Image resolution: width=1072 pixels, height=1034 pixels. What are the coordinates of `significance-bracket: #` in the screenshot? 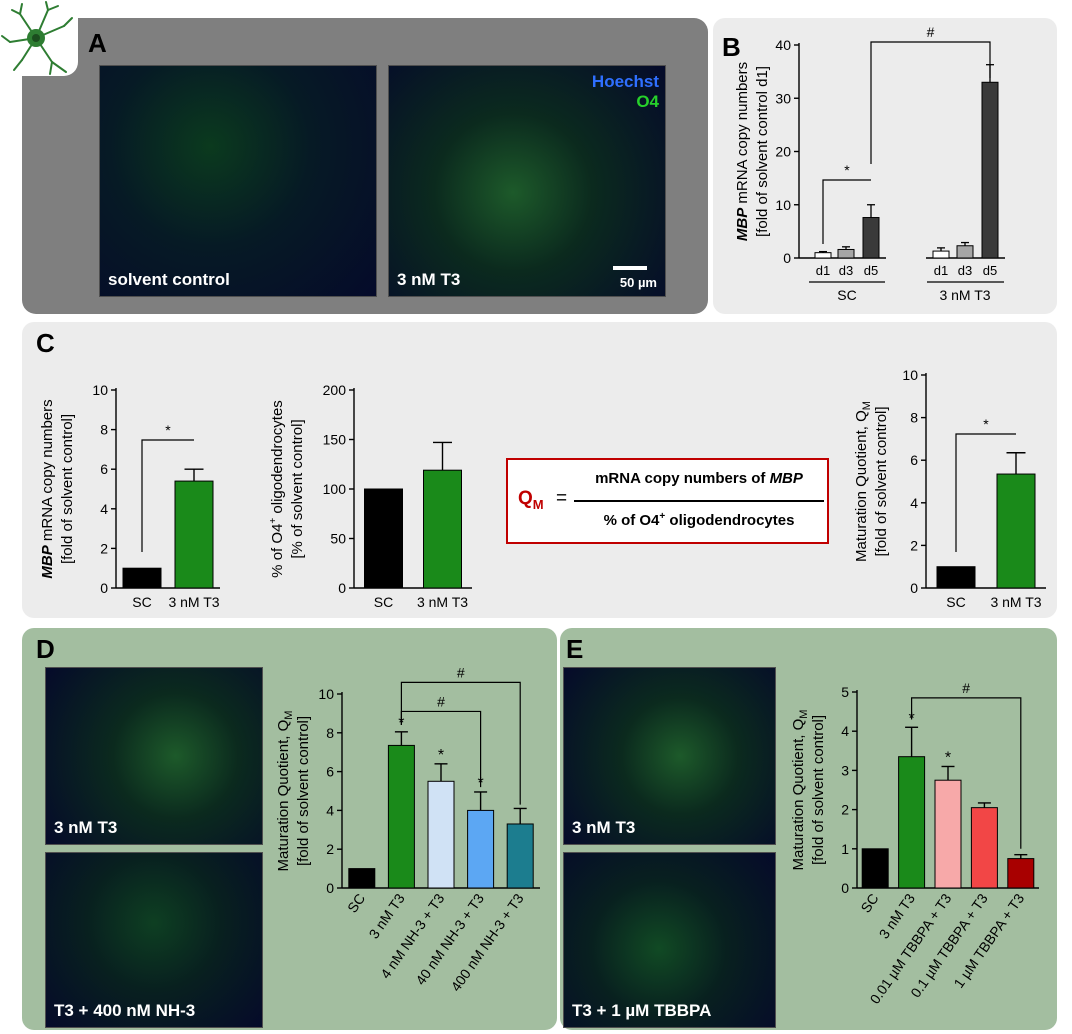 It's located at (460, 734).